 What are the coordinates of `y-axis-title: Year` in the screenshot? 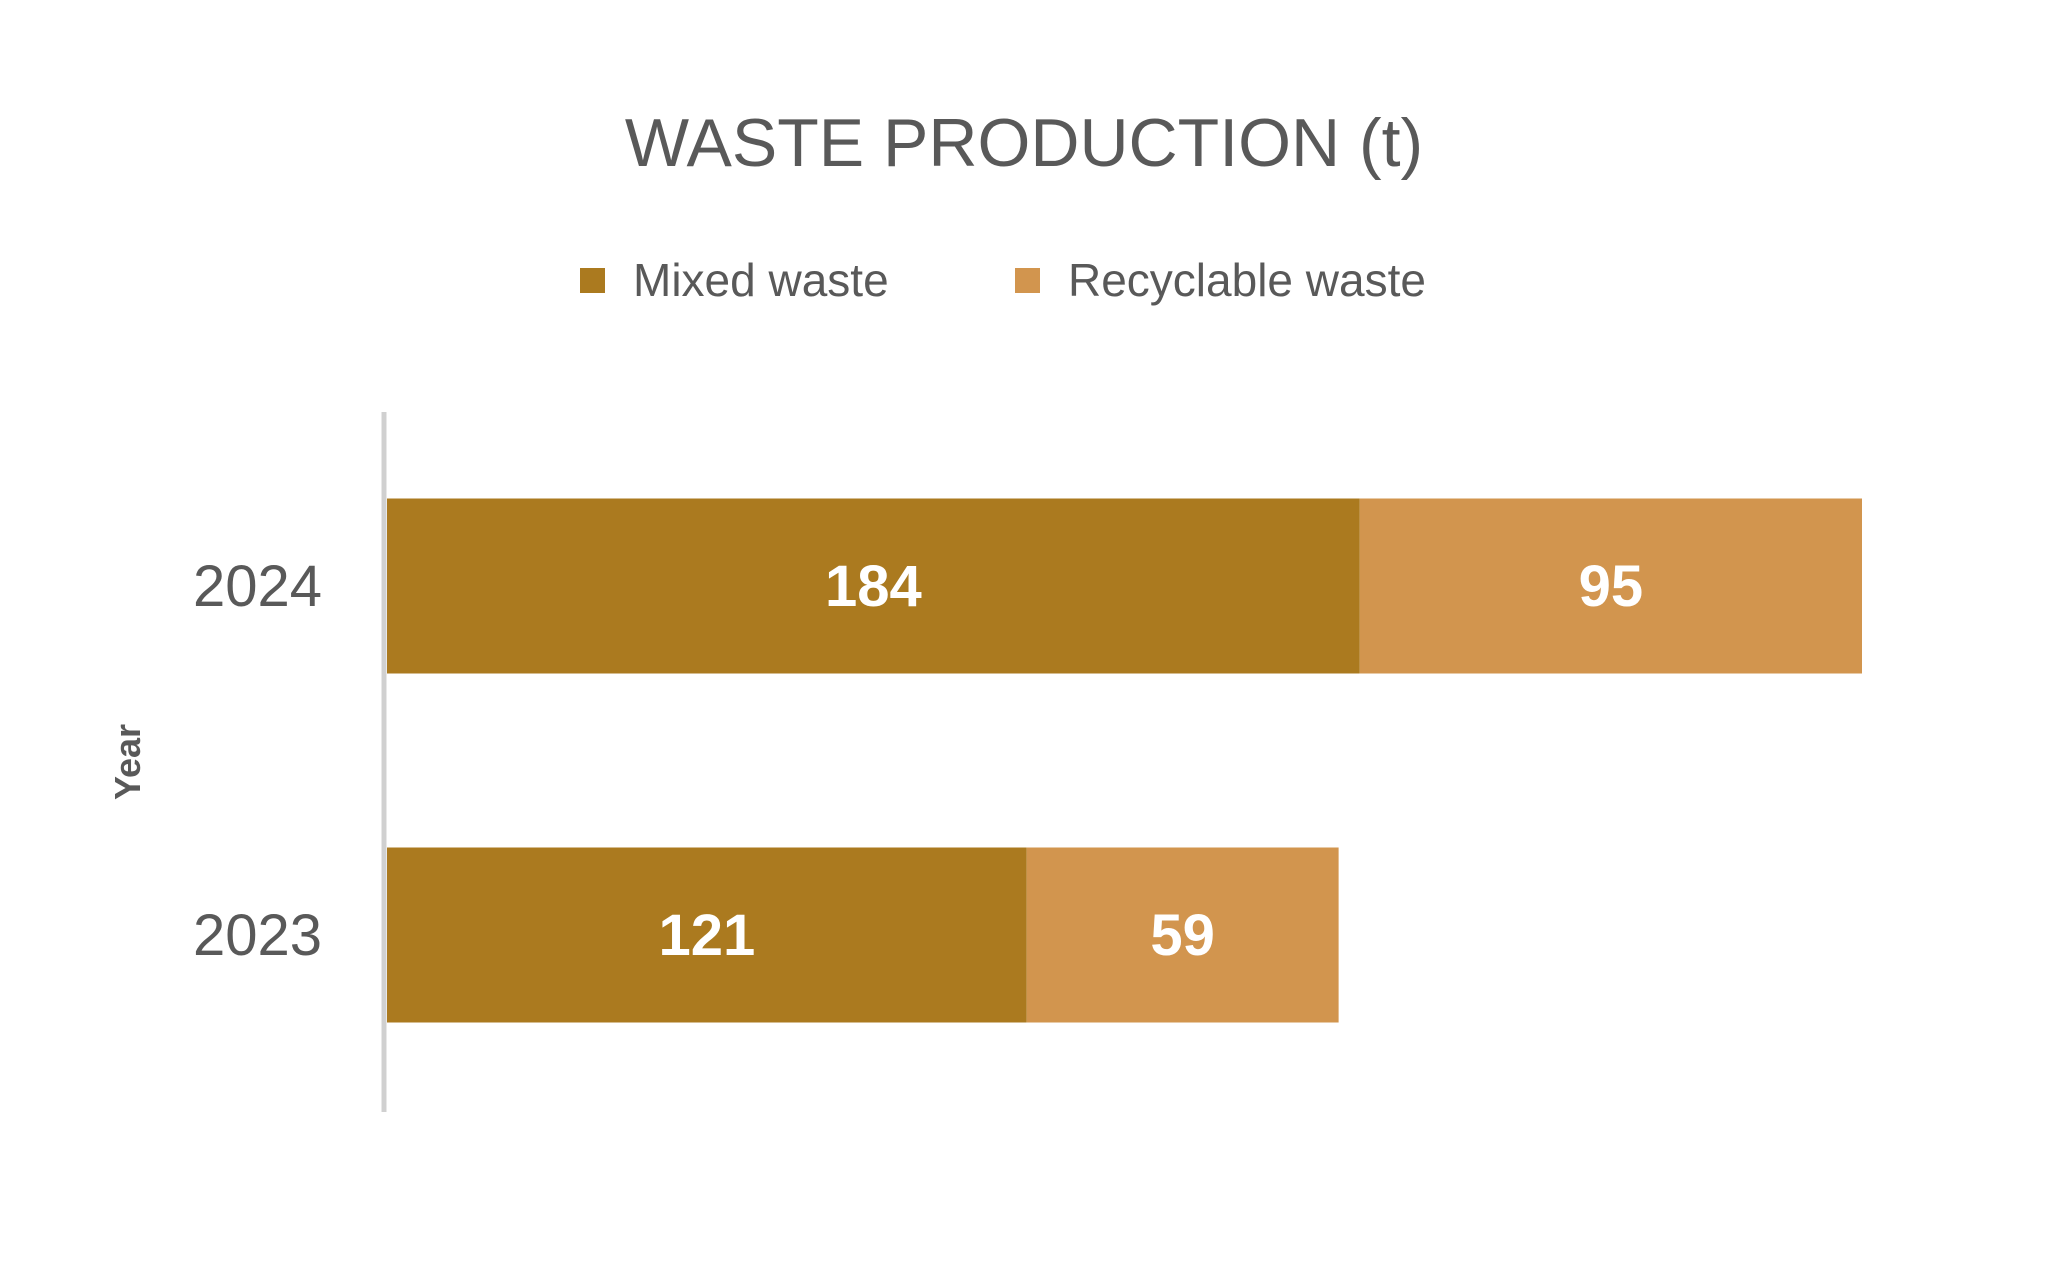 It's located at (127, 762).